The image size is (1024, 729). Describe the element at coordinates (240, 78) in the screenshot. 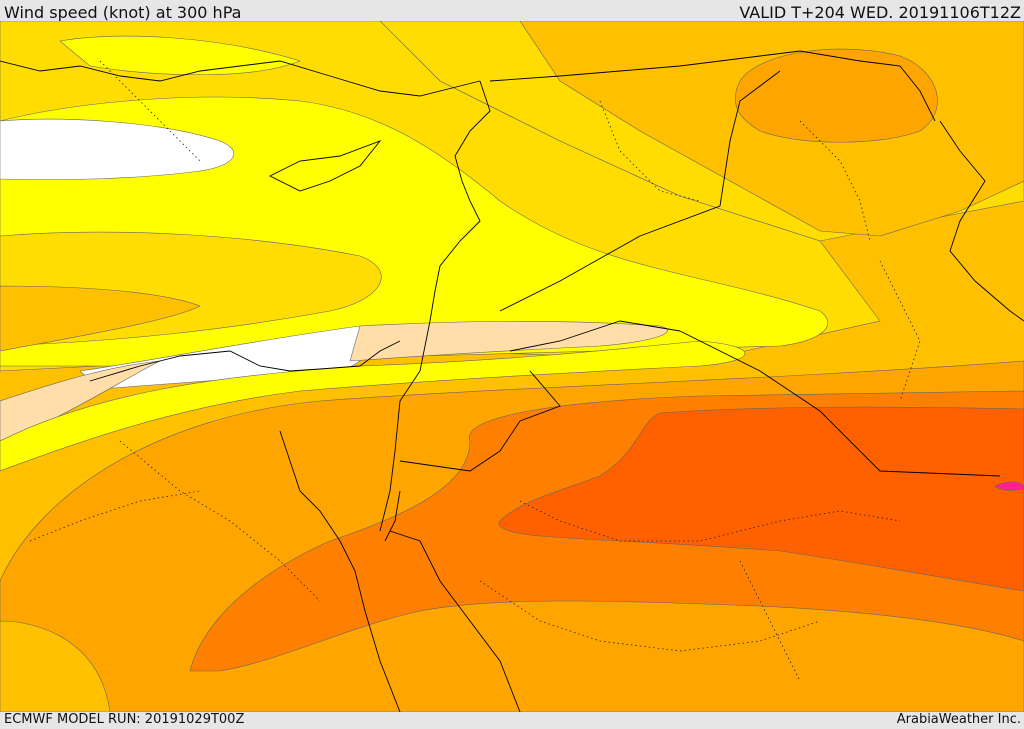

I see `coast-turkey` at that location.